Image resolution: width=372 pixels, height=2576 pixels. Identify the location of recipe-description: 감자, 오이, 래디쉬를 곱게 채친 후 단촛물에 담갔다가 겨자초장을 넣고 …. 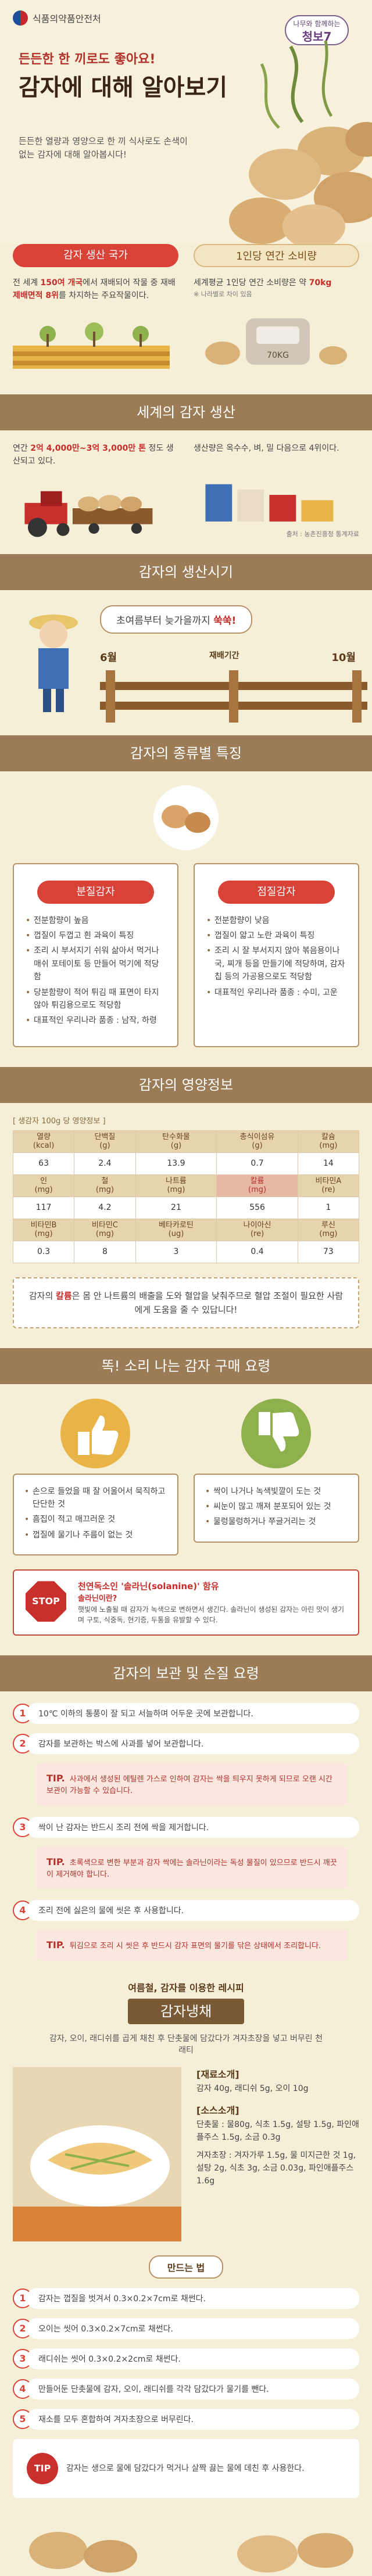
(186, 2045).